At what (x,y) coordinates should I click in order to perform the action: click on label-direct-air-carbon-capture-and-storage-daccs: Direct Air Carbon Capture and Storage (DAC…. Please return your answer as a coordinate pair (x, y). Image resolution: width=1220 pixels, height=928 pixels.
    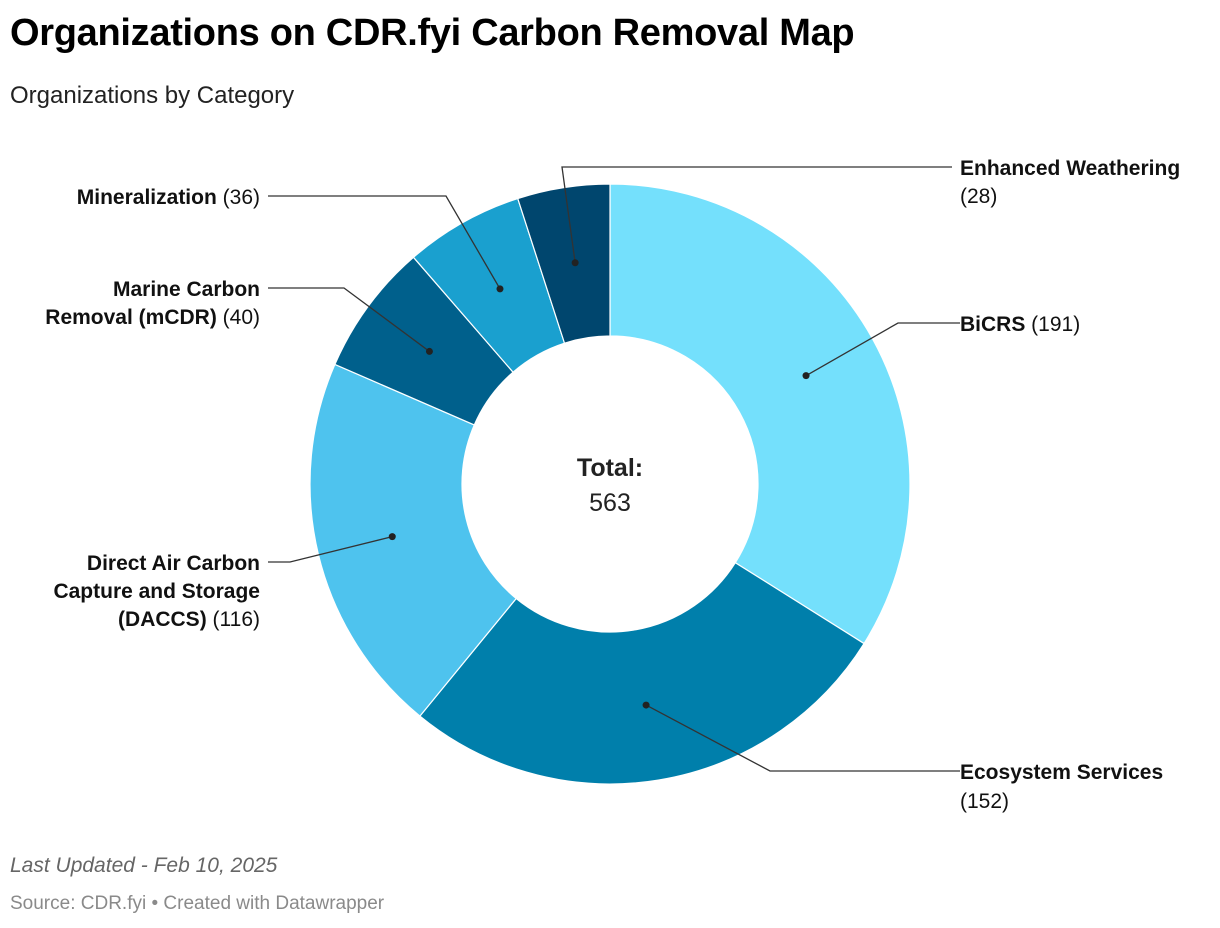
    Looking at the image, I should click on (156, 591).